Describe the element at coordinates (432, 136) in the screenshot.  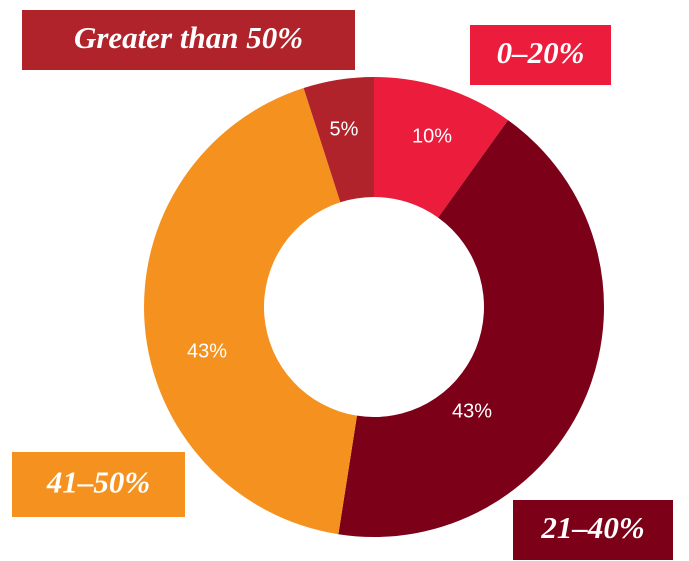
I see `value-label: 10%` at that location.